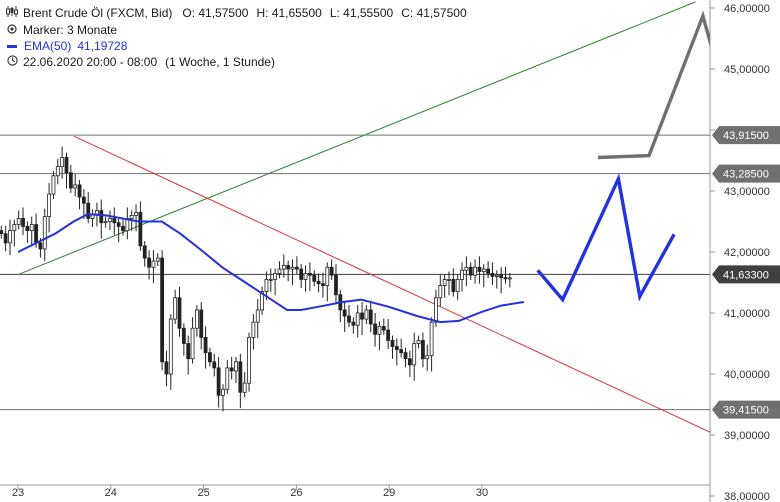 This screenshot has width=780, height=502. Describe the element at coordinates (653, 85) in the screenshot. I see `series-projection-grey` at that location.